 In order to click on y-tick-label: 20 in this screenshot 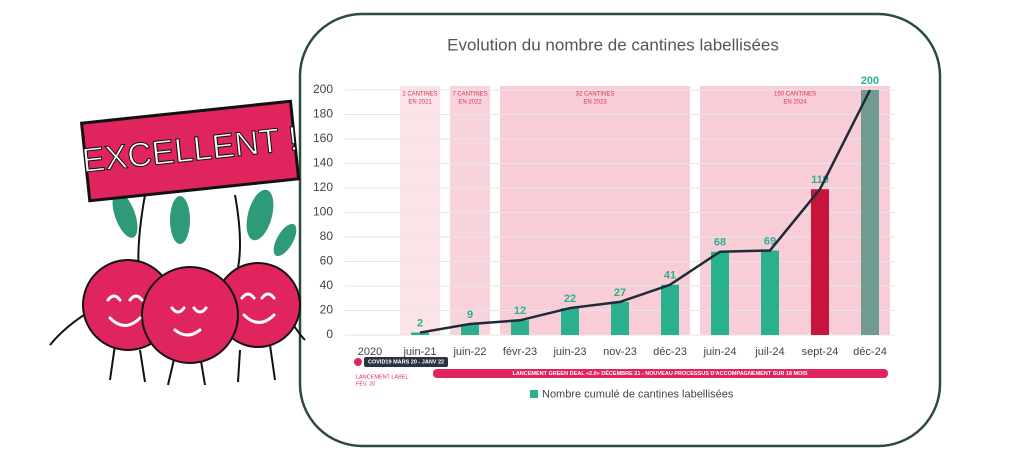, I will do `click(327, 310)`.